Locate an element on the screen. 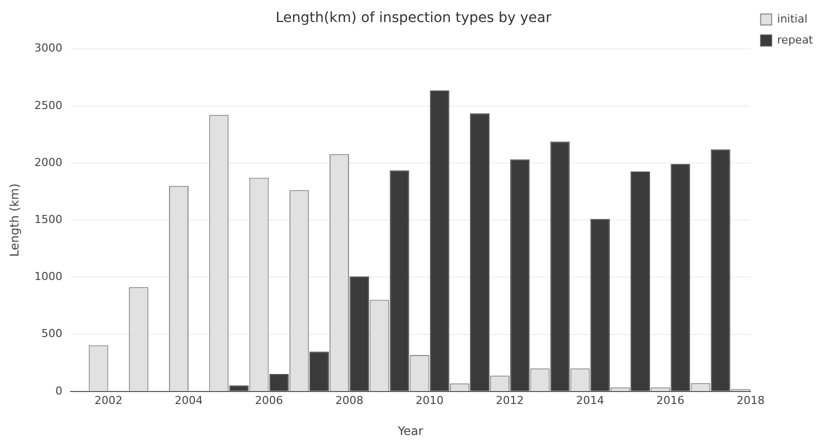 This screenshot has width=829, height=445. x-tick-label: 2016 is located at coordinates (670, 400).